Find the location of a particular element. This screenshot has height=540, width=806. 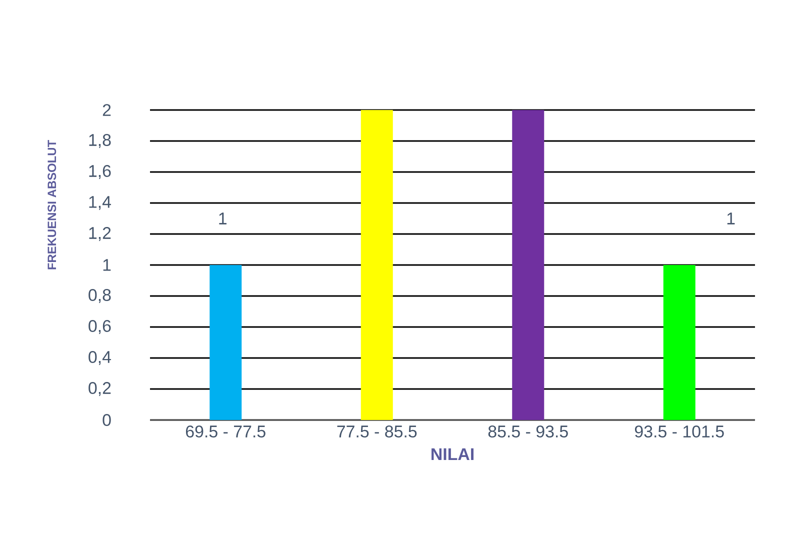

y-tick-label: 0,6 is located at coordinates (99, 327).